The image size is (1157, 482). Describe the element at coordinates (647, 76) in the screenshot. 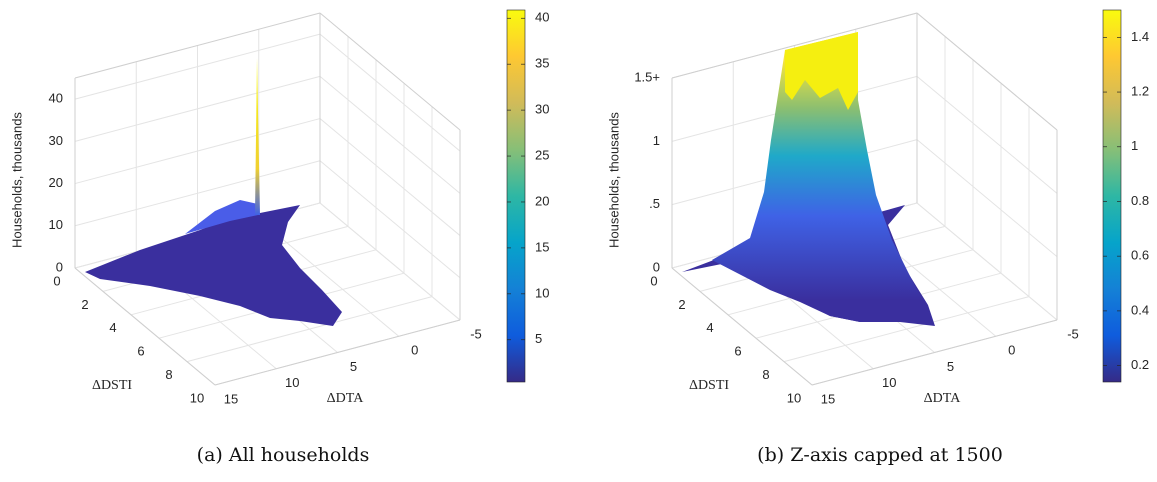

I see `z-tick-label: 1.5+` at that location.